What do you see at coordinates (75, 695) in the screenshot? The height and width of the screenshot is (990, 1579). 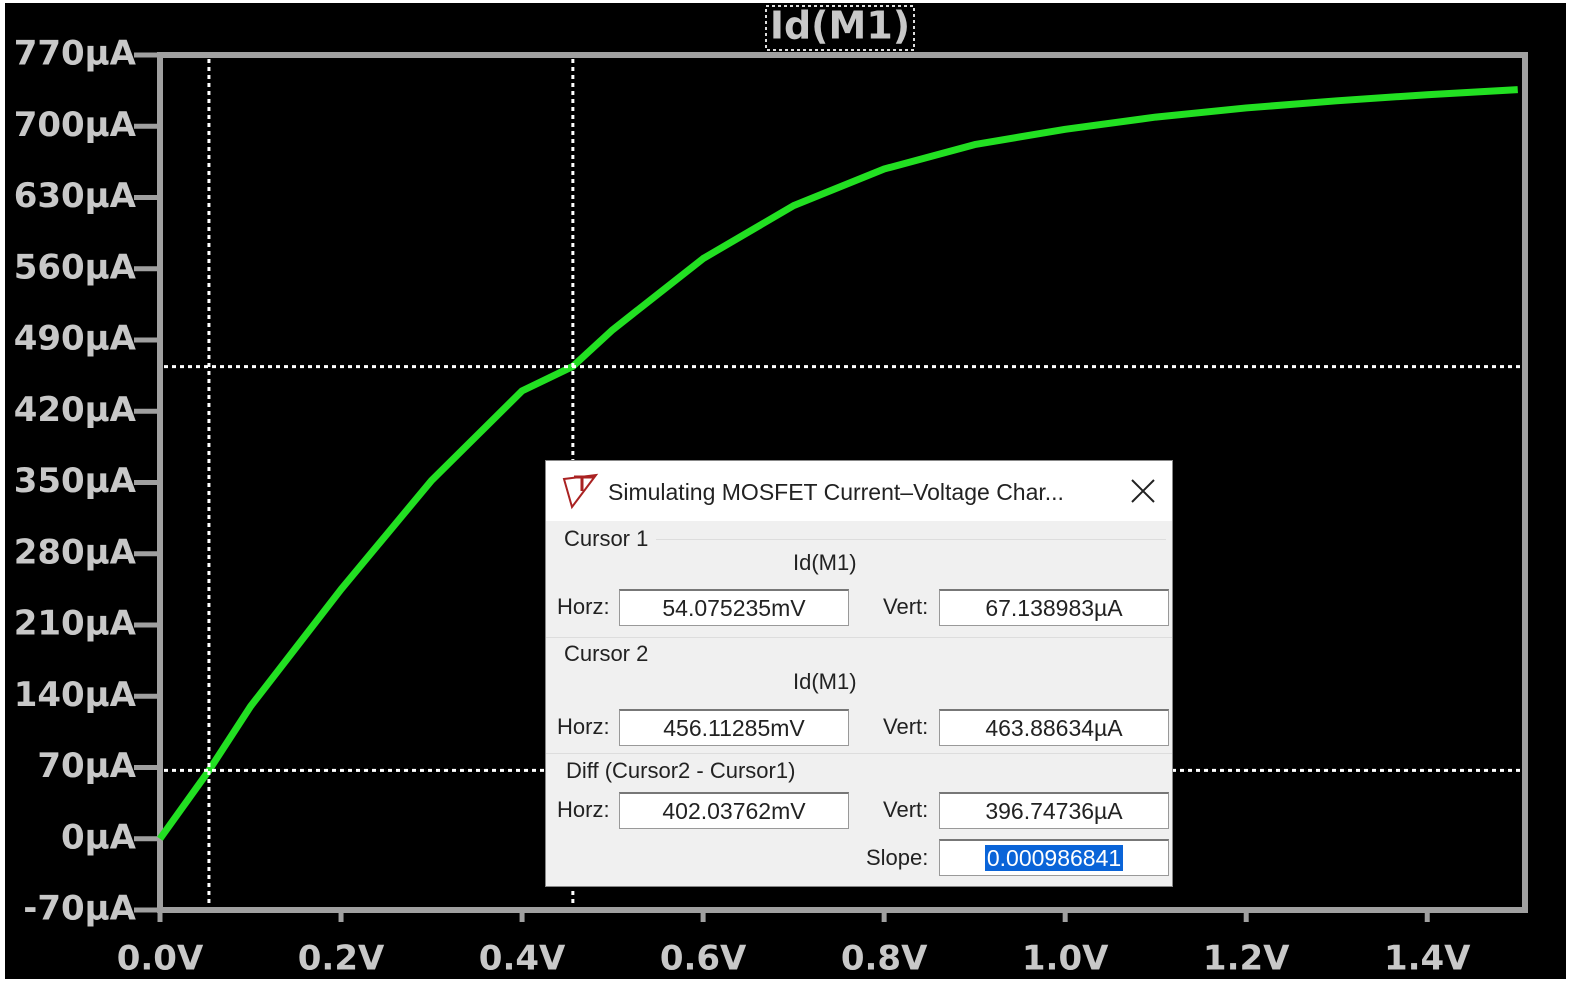 I see `y-tick-label: 140µA` at bounding box center [75, 695].